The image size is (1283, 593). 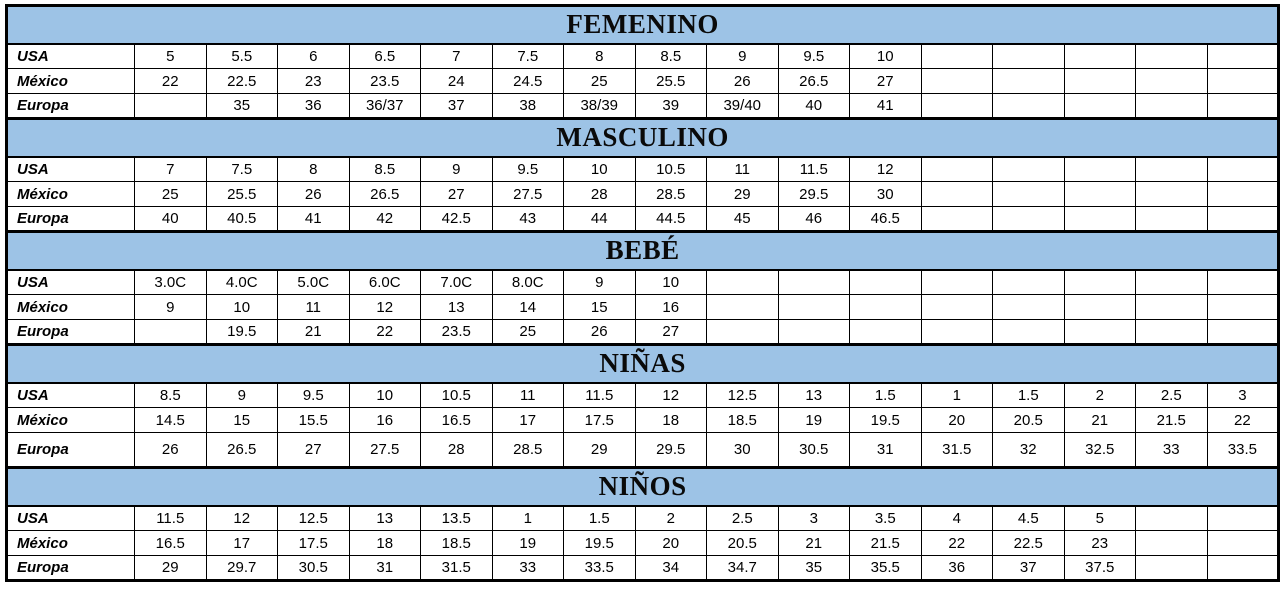 What do you see at coordinates (170, 56) in the screenshot?
I see `size-cell: 5` at bounding box center [170, 56].